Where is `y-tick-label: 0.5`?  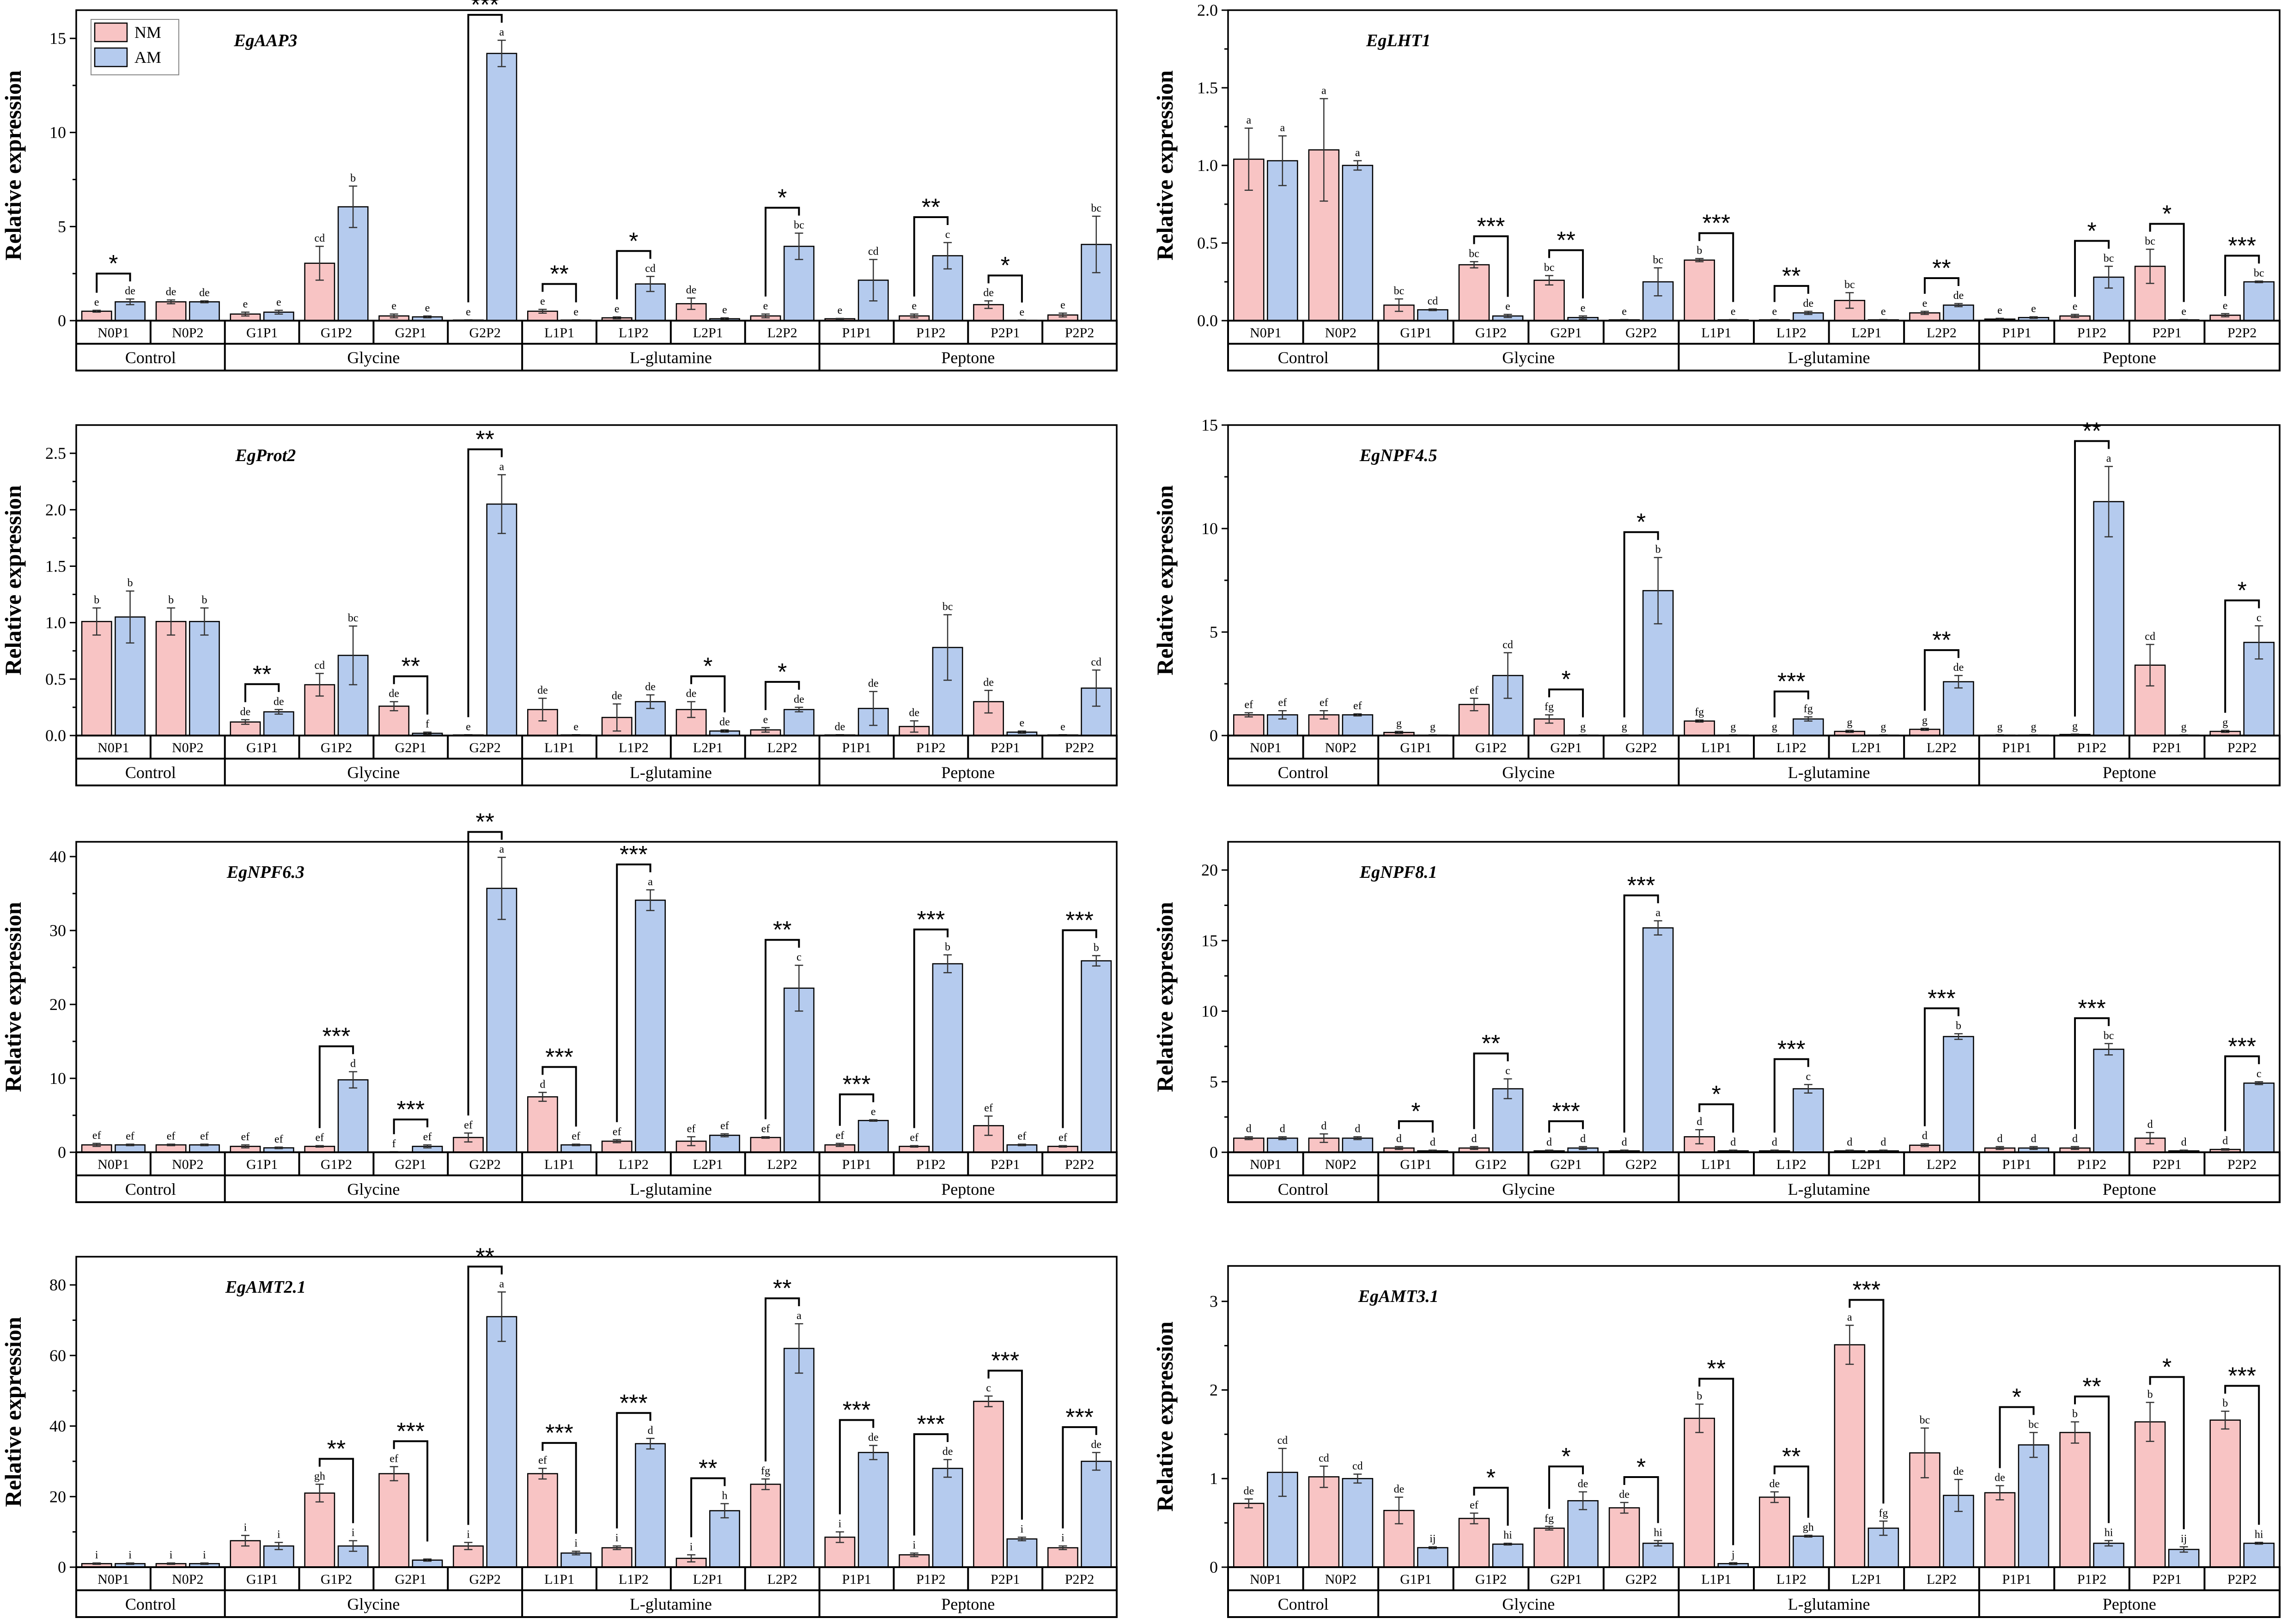 y-tick-label: 0.5 is located at coordinates (55, 679).